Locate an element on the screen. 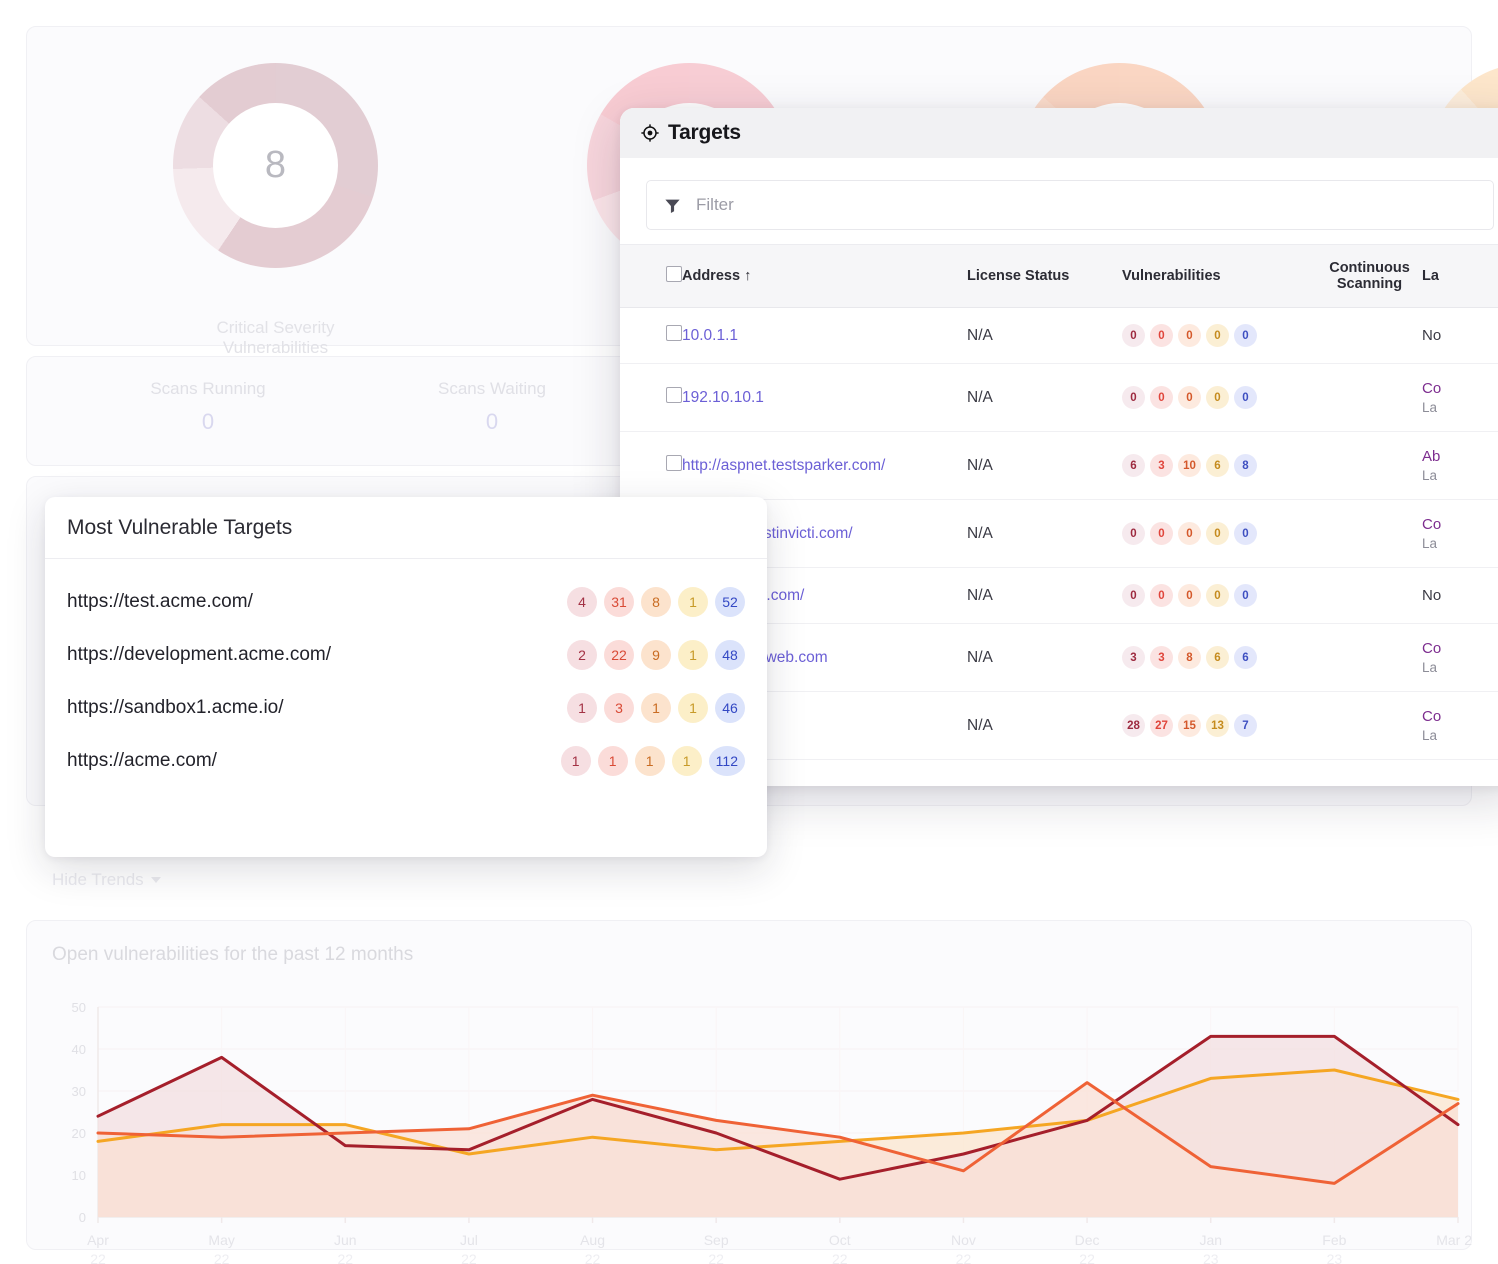 The width and height of the screenshot is (1498, 1264). vulnerability-count-badge: 48 is located at coordinates (730, 654).